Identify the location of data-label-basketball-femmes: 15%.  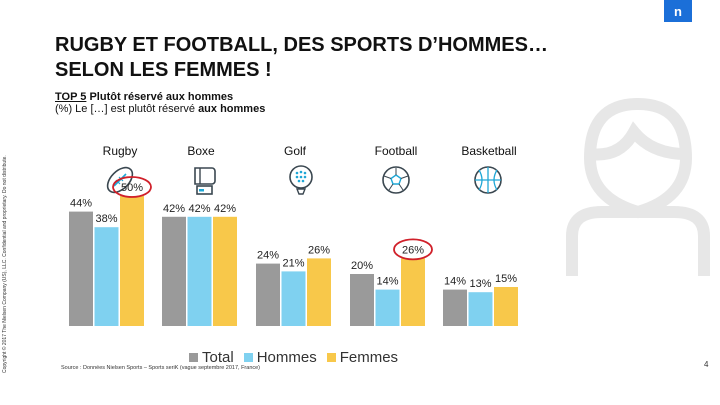
(506, 279).